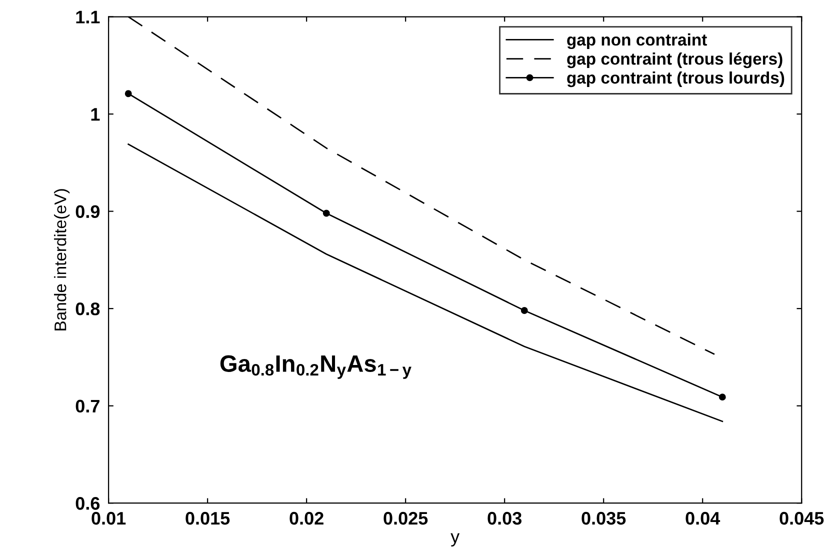 This screenshot has height=559, width=835. Describe the element at coordinates (88, 503) in the screenshot. I see `y-tick-label: 0.6` at that location.